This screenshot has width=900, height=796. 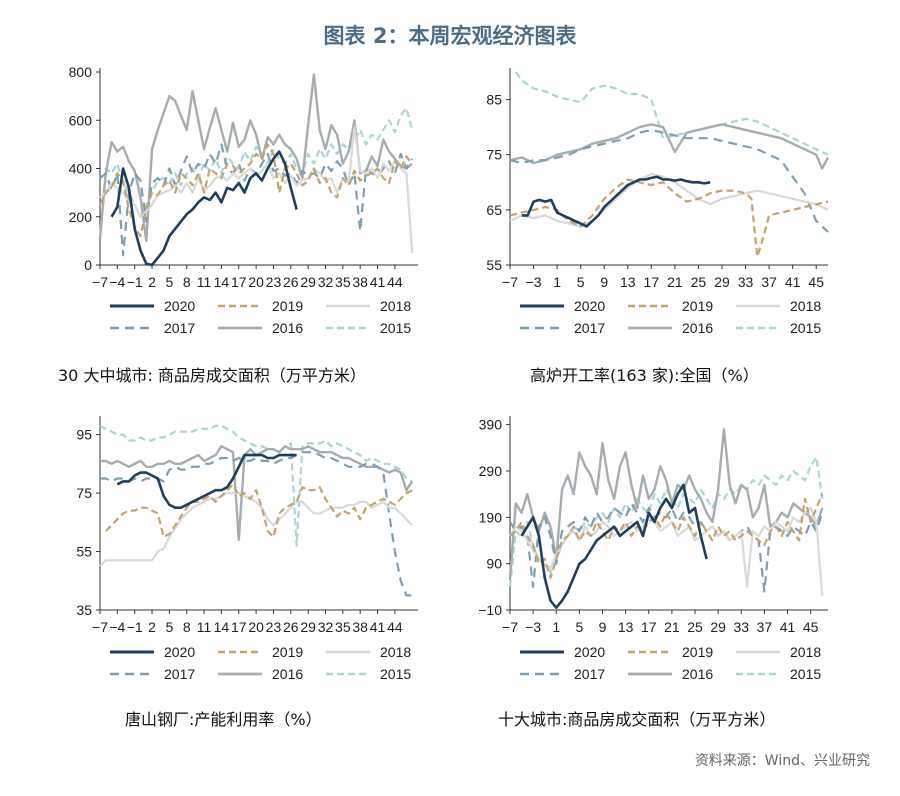 What do you see at coordinates (81, 72) in the screenshot?
I see `y-tick-label: 800` at bounding box center [81, 72].